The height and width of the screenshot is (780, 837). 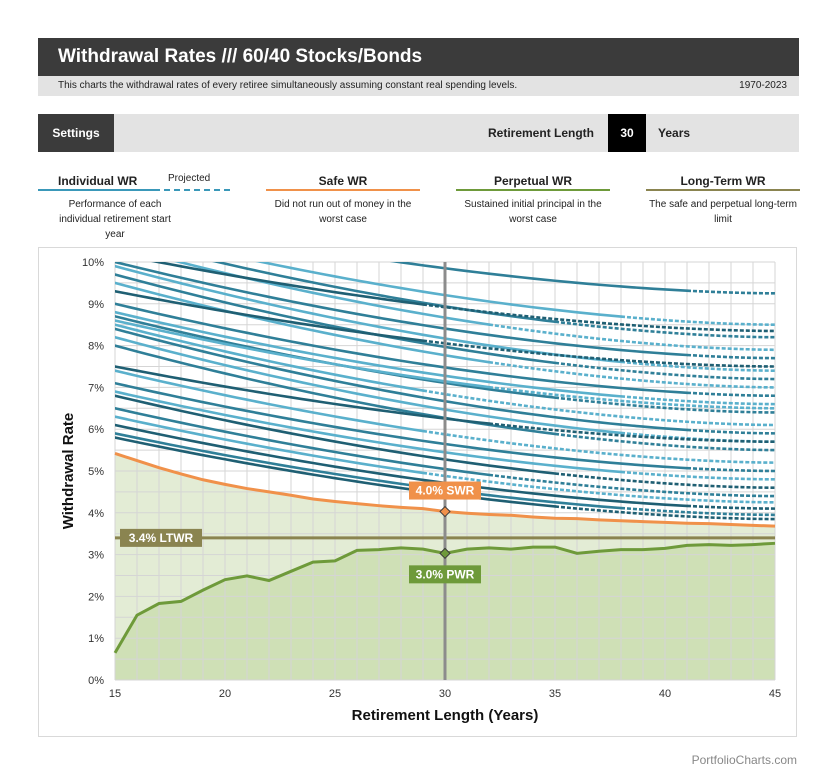 I want to click on legend-safe-line, so click(x=343, y=190).